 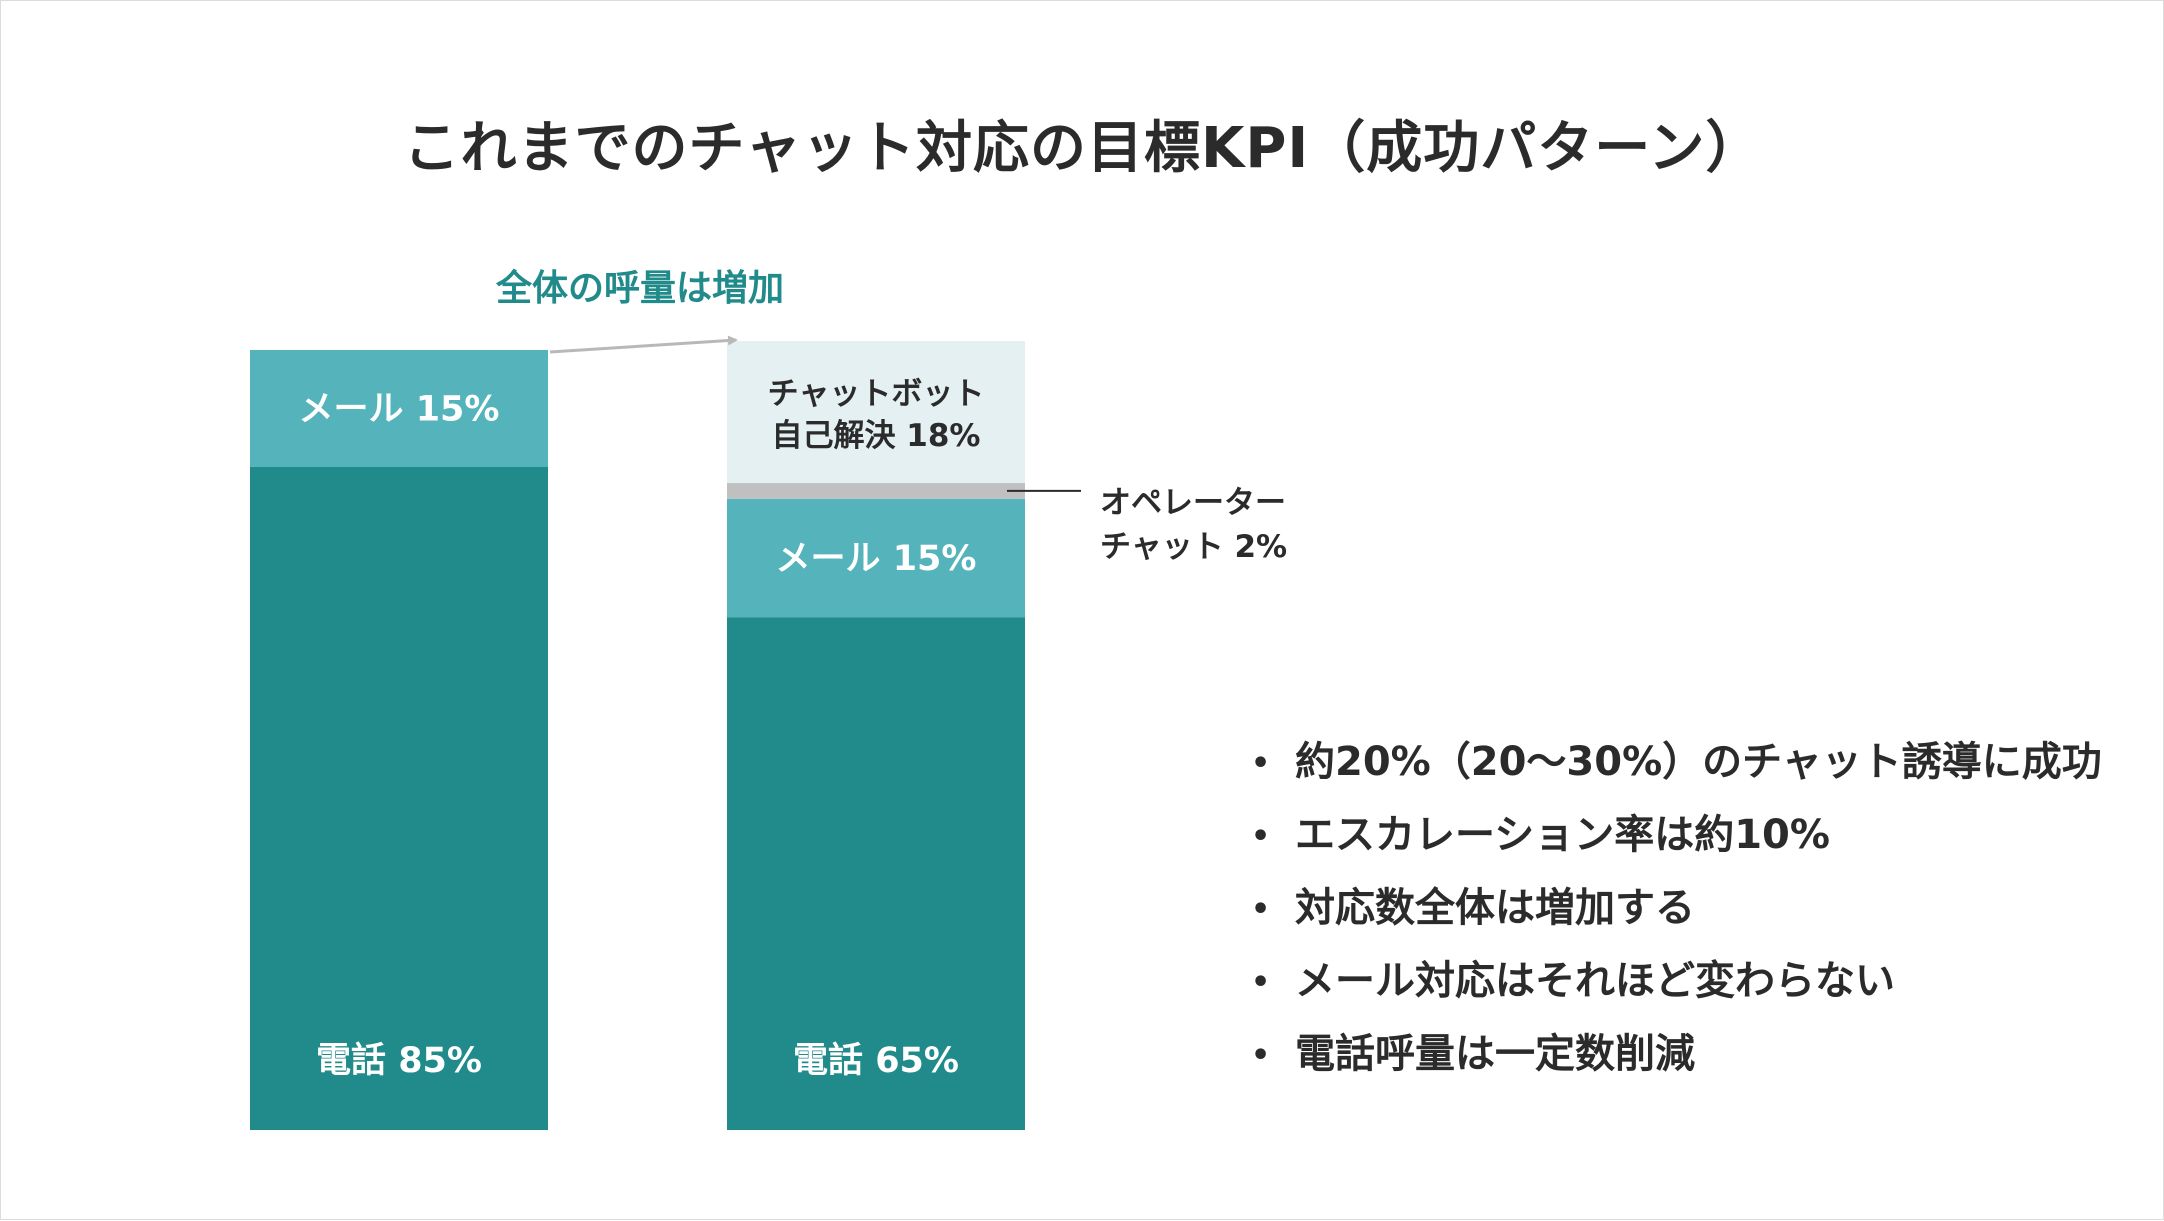 I want to click on bar-label-chatbot-line-1: チャットボット, so click(x=876, y=394).